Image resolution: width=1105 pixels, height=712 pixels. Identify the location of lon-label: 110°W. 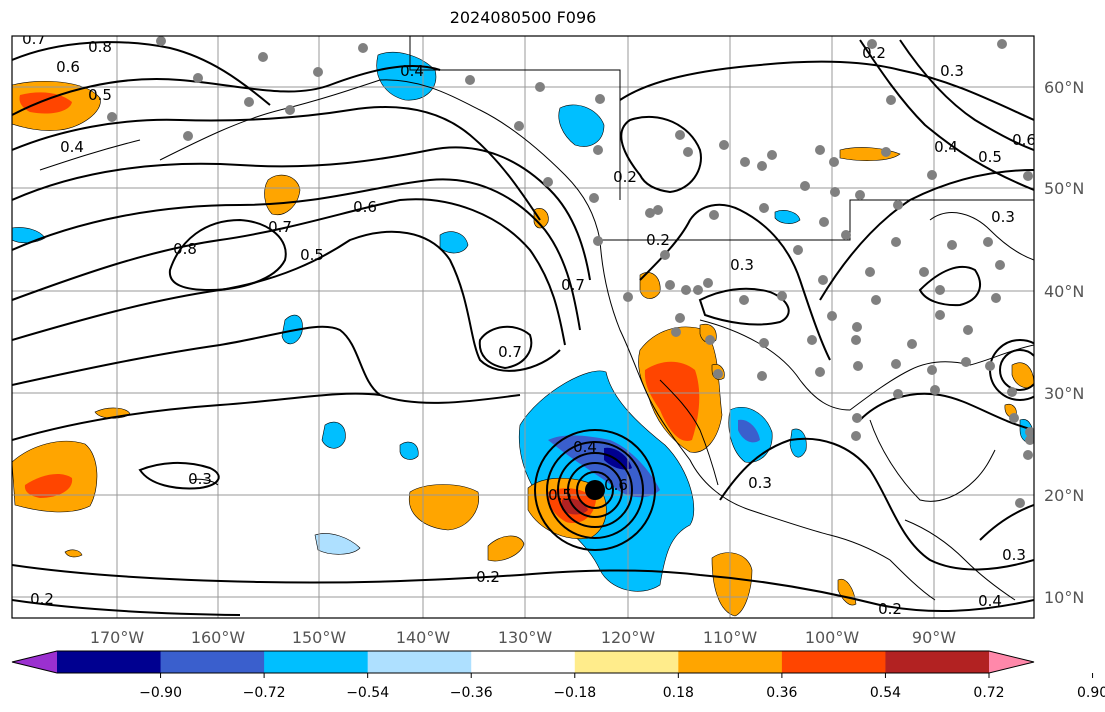
(730, 637).